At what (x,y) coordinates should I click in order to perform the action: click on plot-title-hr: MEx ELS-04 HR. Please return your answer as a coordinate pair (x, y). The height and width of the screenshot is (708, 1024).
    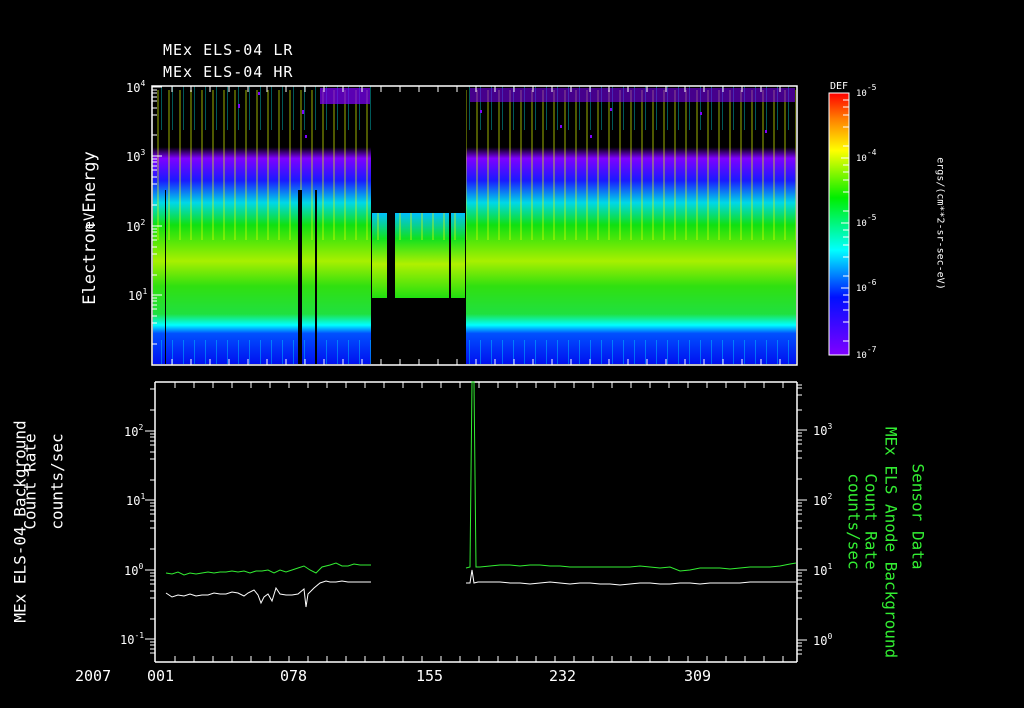
    Looking at the image, I should click on (228, 72).